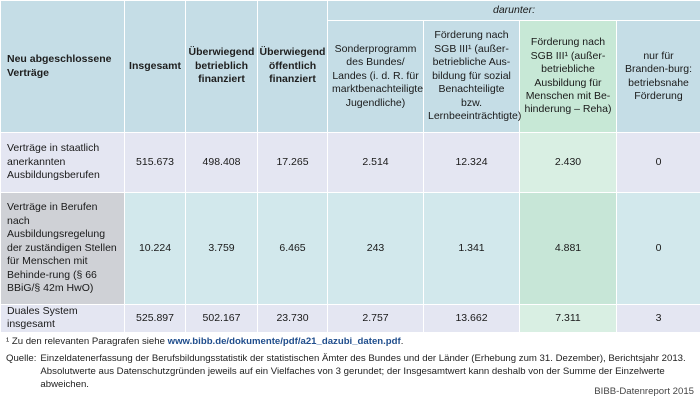 This screenshot has height=401, width=700. What do you see at coordinates (221, 318) in the screenshot?
I see `cell-betrieblich: 502.167` at bounding box center [221, 318].